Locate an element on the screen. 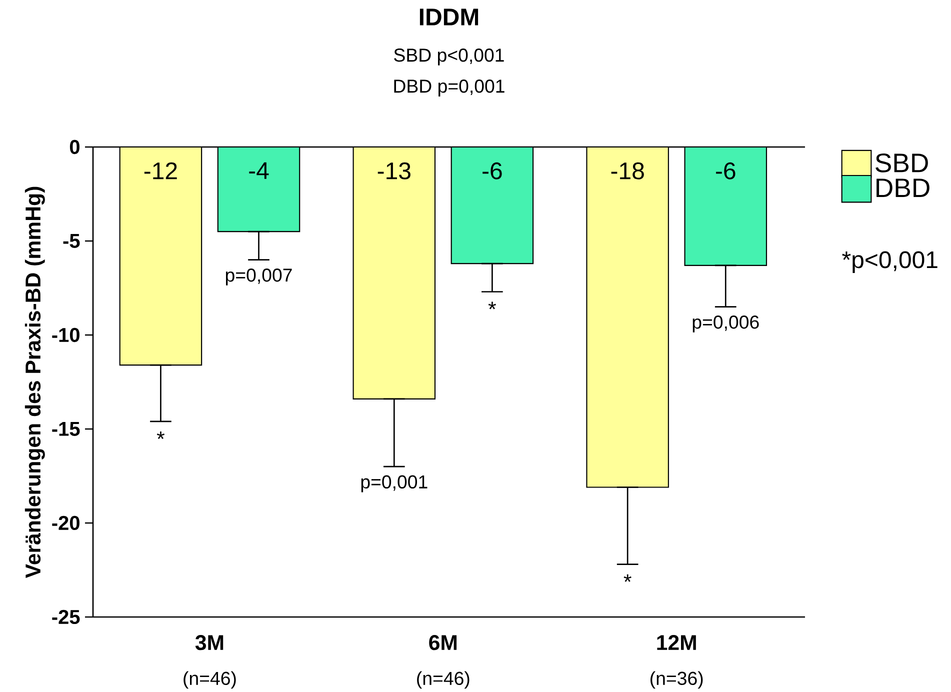  data-label: -18 is located at coordinates (627, 171).